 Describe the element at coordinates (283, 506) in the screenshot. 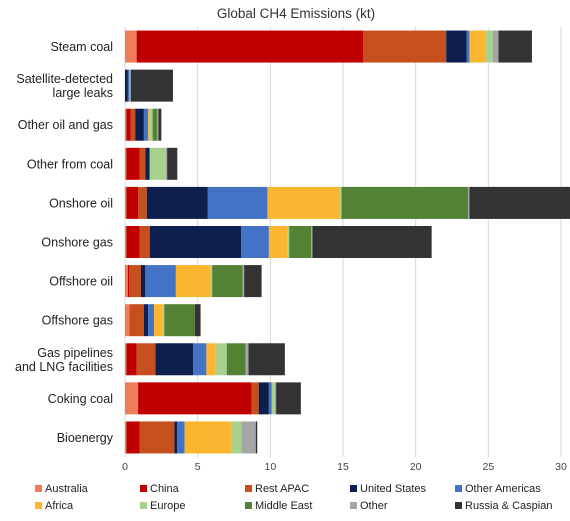

I see `legend-label: Middle East` at that location.